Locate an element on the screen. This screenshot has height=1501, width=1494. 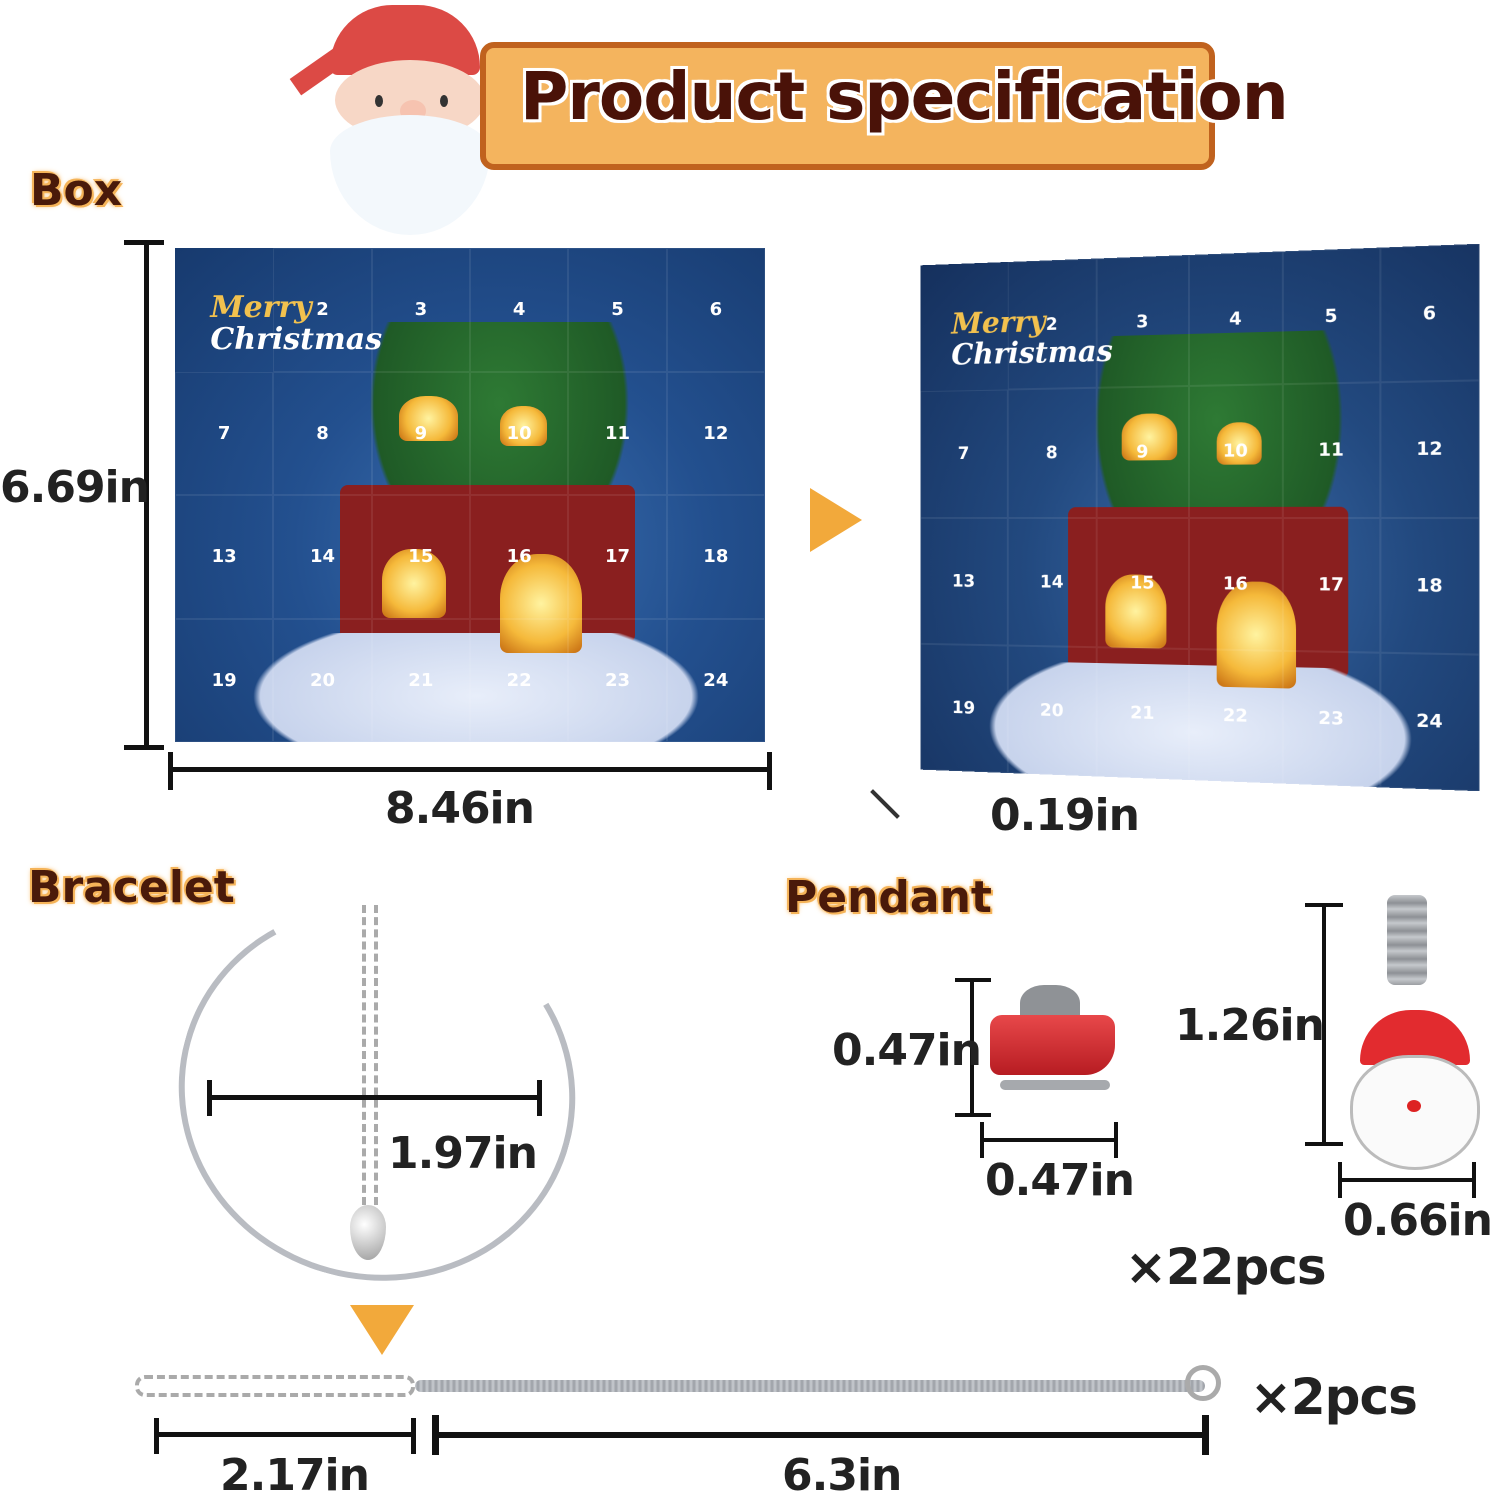
extender-length-label: 2.17in is located at coordinates (295, 1475).